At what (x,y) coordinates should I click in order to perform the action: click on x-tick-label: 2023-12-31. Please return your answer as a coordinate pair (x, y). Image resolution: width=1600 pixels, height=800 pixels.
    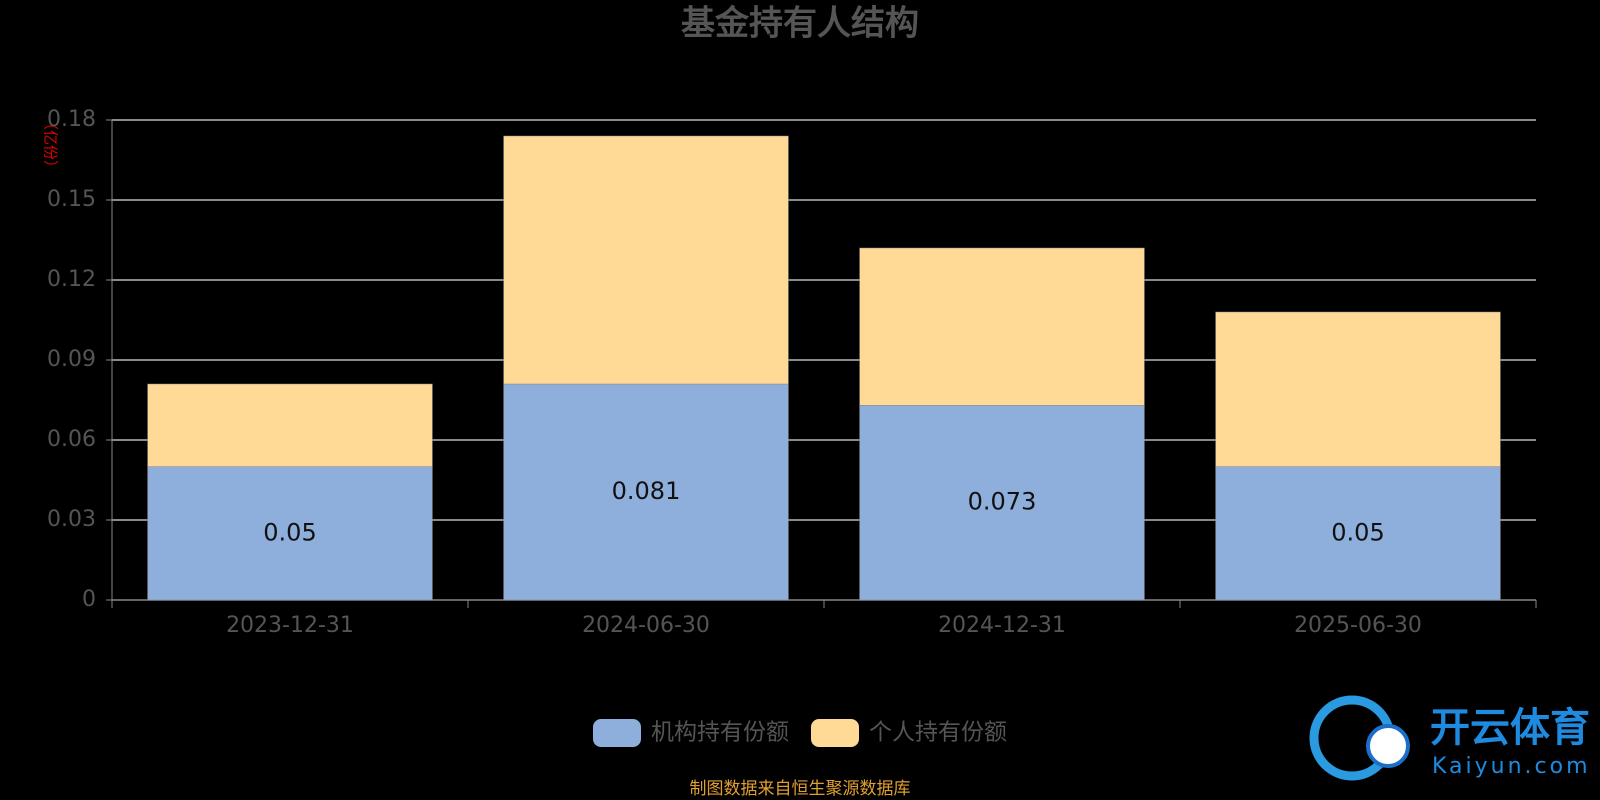
    Looking at the image, I should click on (290, 625).